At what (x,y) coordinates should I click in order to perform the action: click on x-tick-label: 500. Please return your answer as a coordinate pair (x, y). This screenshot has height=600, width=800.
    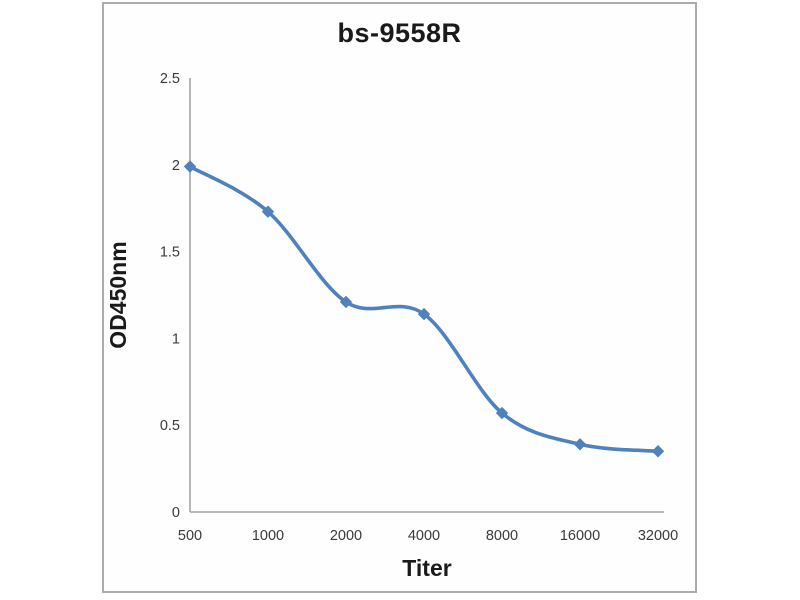
    Looking at the image, I should click on (190, 536).